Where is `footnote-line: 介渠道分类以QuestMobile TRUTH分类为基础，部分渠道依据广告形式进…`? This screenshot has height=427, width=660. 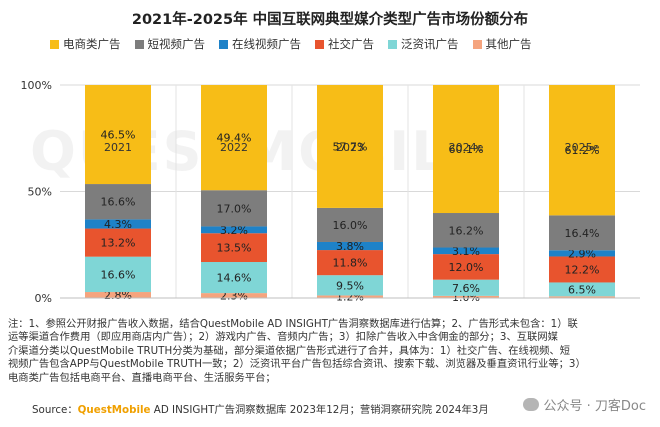
footnote-line: 介渠道分类以QuestMobile TRUTH分类为基础，部分渠道依据广告形式进… is located at coordinates (289, 350).